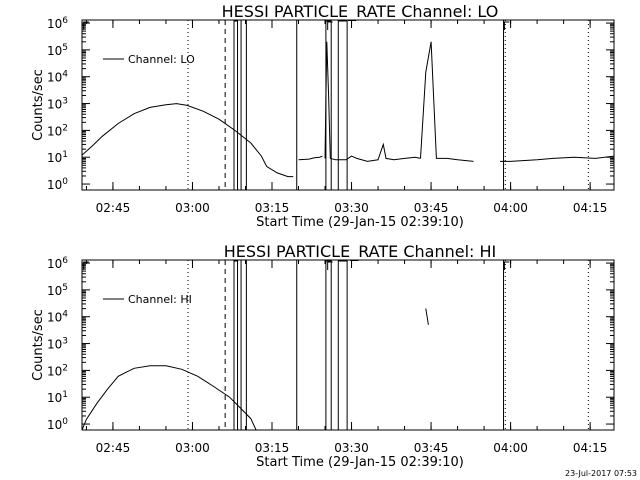  Describe the element at coordinates (601, 473) in the screenshot. I see `timestamp-label: 23-Jul-2017 07:53` at that location.